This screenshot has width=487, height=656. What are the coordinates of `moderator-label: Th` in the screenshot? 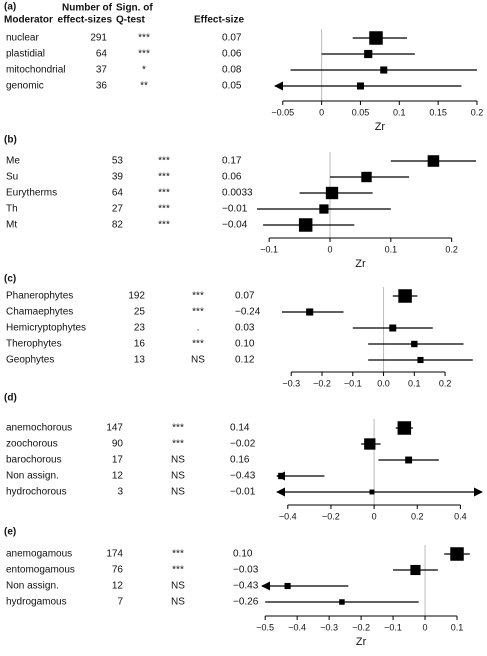 It's located at (12, 209).